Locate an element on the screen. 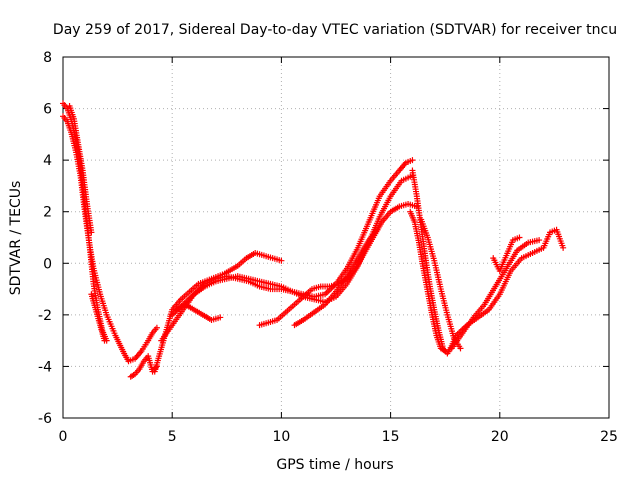 This screenshot has width=640, height=480. y-tick-label: -2 is located at coordinates (45, 316).